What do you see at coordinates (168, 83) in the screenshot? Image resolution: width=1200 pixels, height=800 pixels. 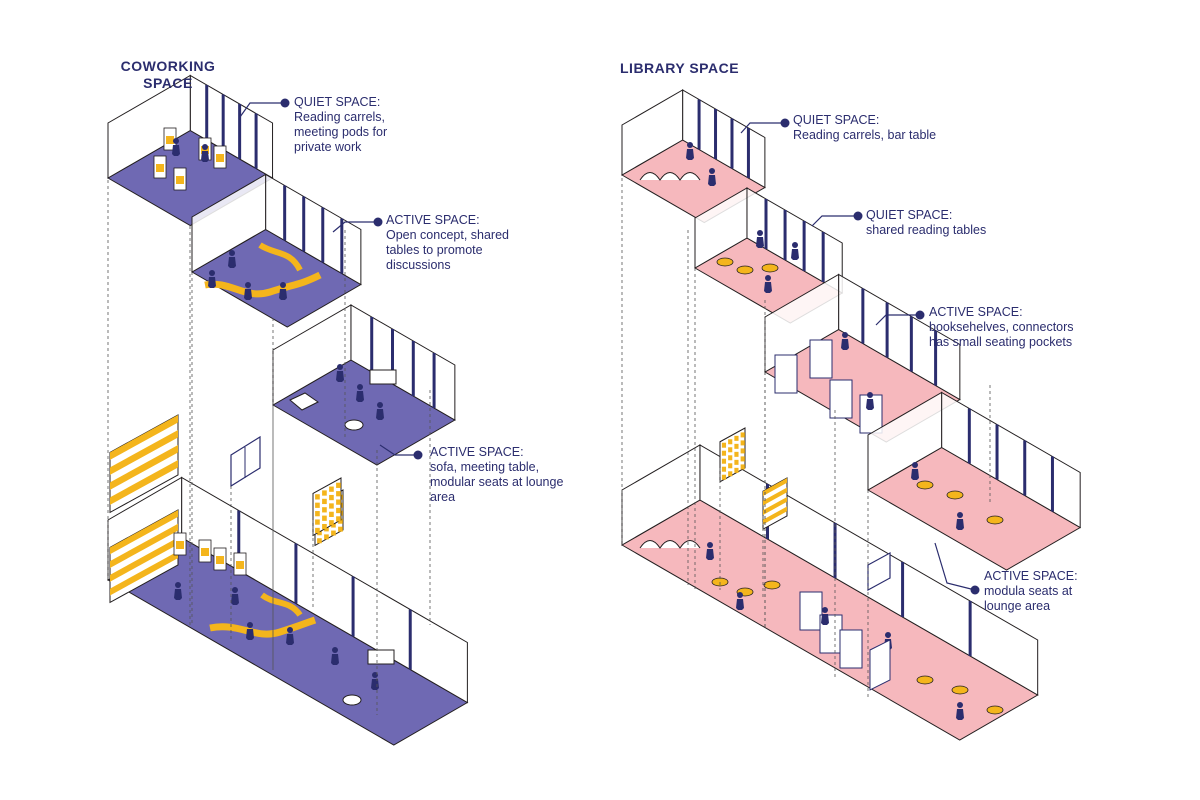 I see `coworking-title-line2: SPACE` at bounding box center [168, 83].